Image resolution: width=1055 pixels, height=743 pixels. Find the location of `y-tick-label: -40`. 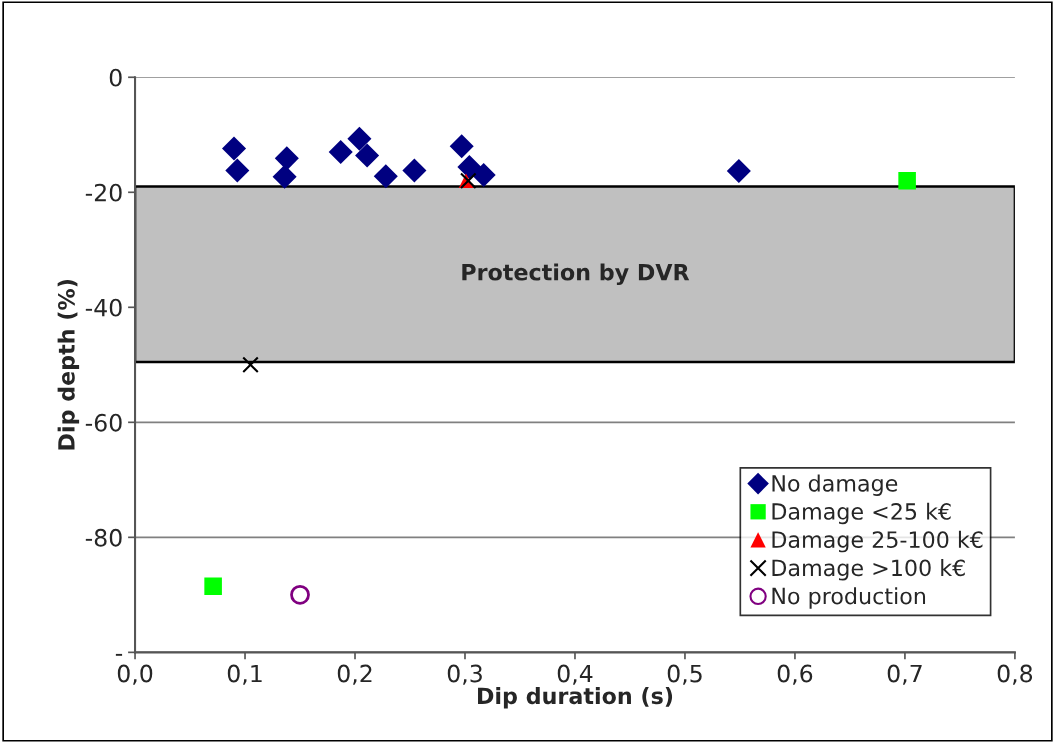

y-tick-label: -40 is located at coordinates (103, 307).